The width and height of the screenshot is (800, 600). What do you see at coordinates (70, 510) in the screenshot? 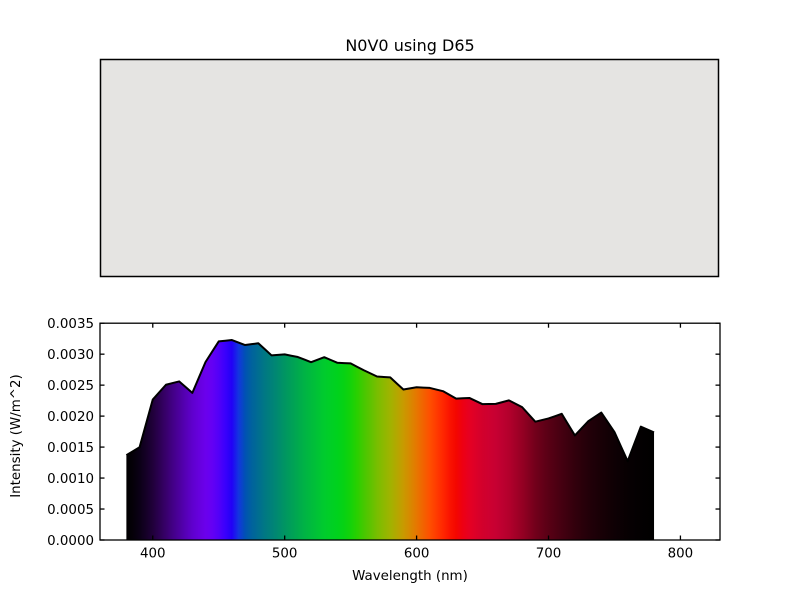
I see `y-tick-label: 0.0005` at bounding box center [70, 510].